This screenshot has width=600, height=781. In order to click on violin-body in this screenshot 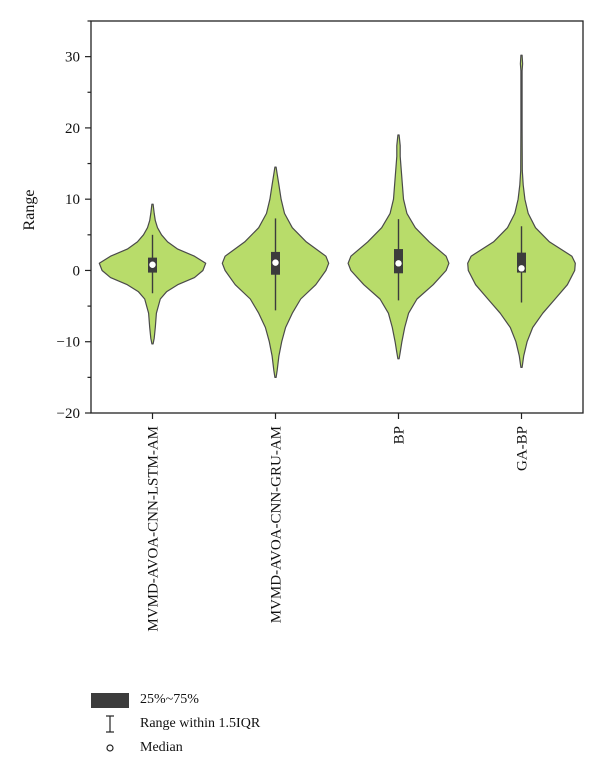, I will do `click(521, 211)`.